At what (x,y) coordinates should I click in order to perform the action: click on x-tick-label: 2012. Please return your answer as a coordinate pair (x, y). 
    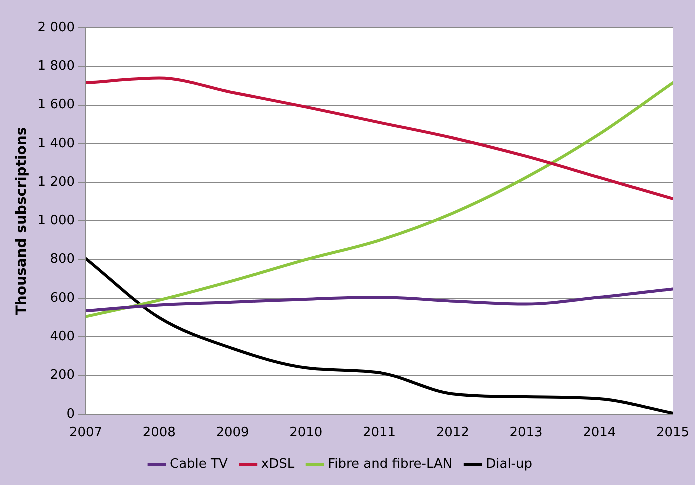
    Looking at the image, I should click on (453, 433).